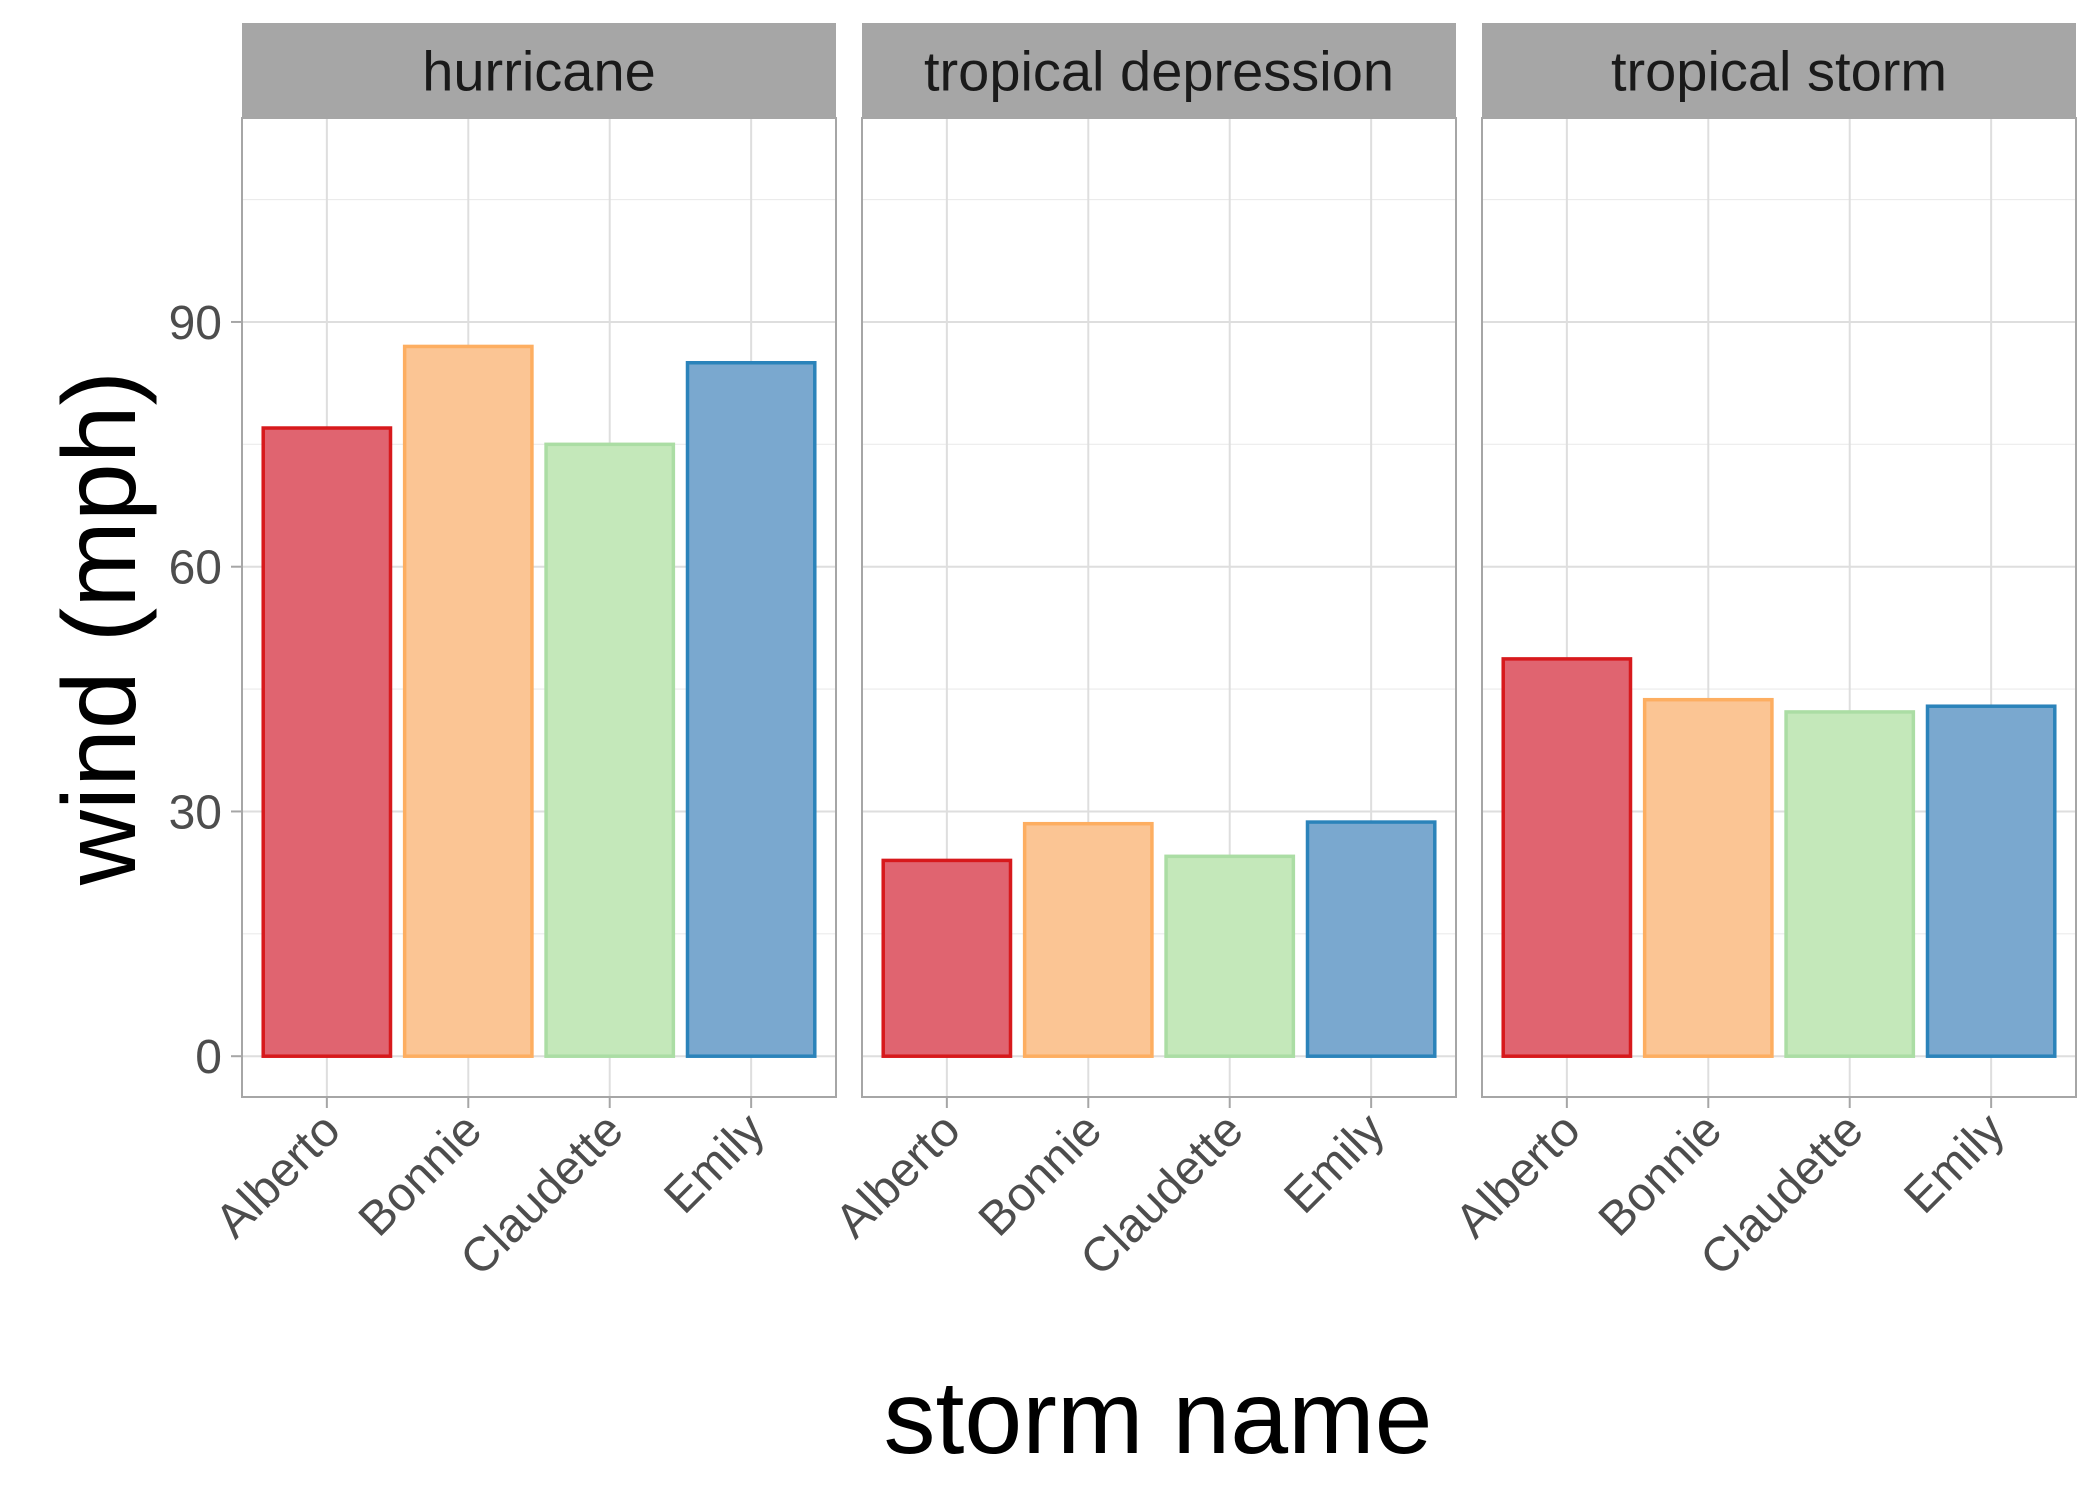 This screenshot has height=1504, width=2099. What do you see at coordinates (195, 323) in the screenshot?
I see `y-tick-label: 90` at bounding box center [195, 323].